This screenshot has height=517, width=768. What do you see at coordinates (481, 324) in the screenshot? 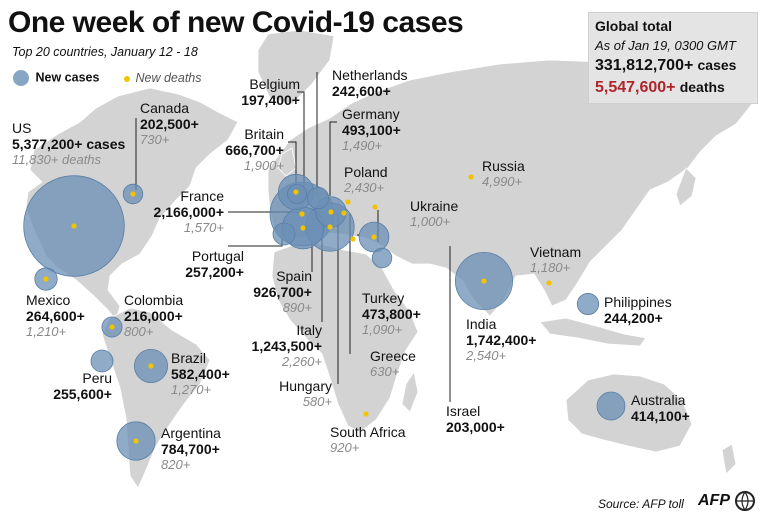
I see `country-name: India` at bounding box center [481, 324].